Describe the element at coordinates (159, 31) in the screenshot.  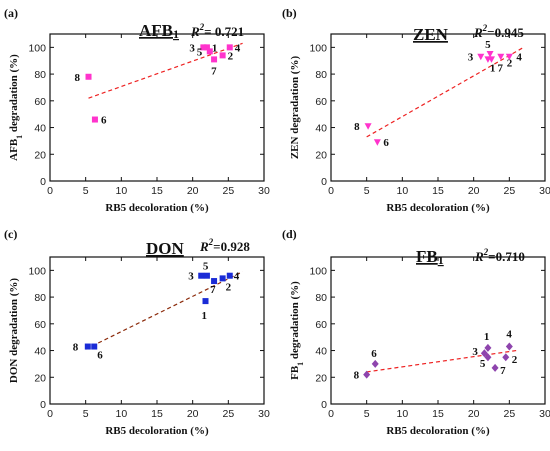
I see `panel-title: AFB1` at that location.